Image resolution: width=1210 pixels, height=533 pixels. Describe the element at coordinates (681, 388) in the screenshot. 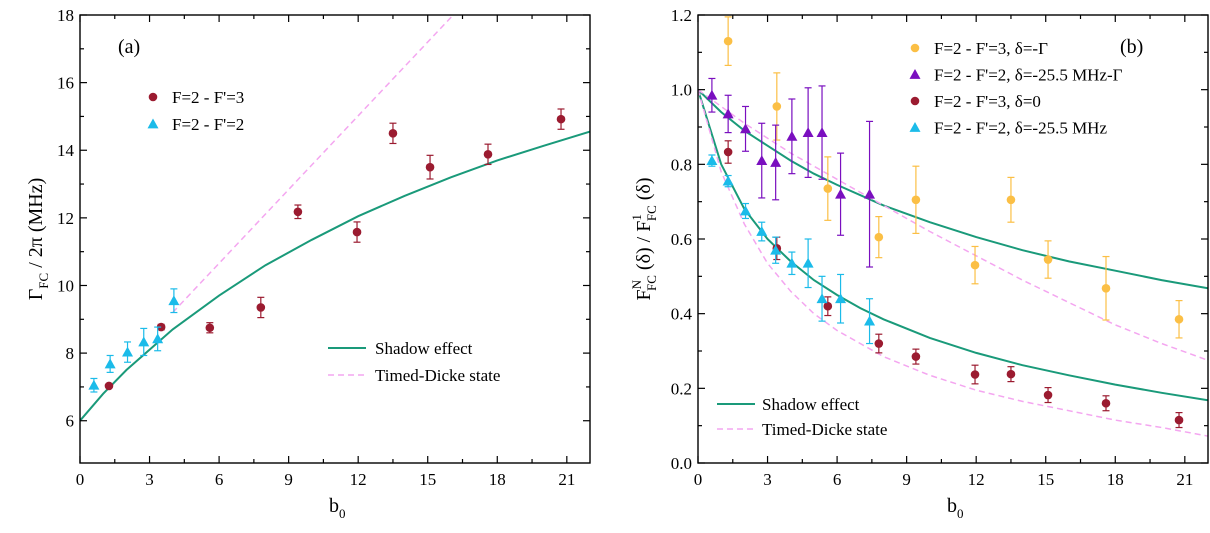

I see `y-tick-label: 0.2` at that location.